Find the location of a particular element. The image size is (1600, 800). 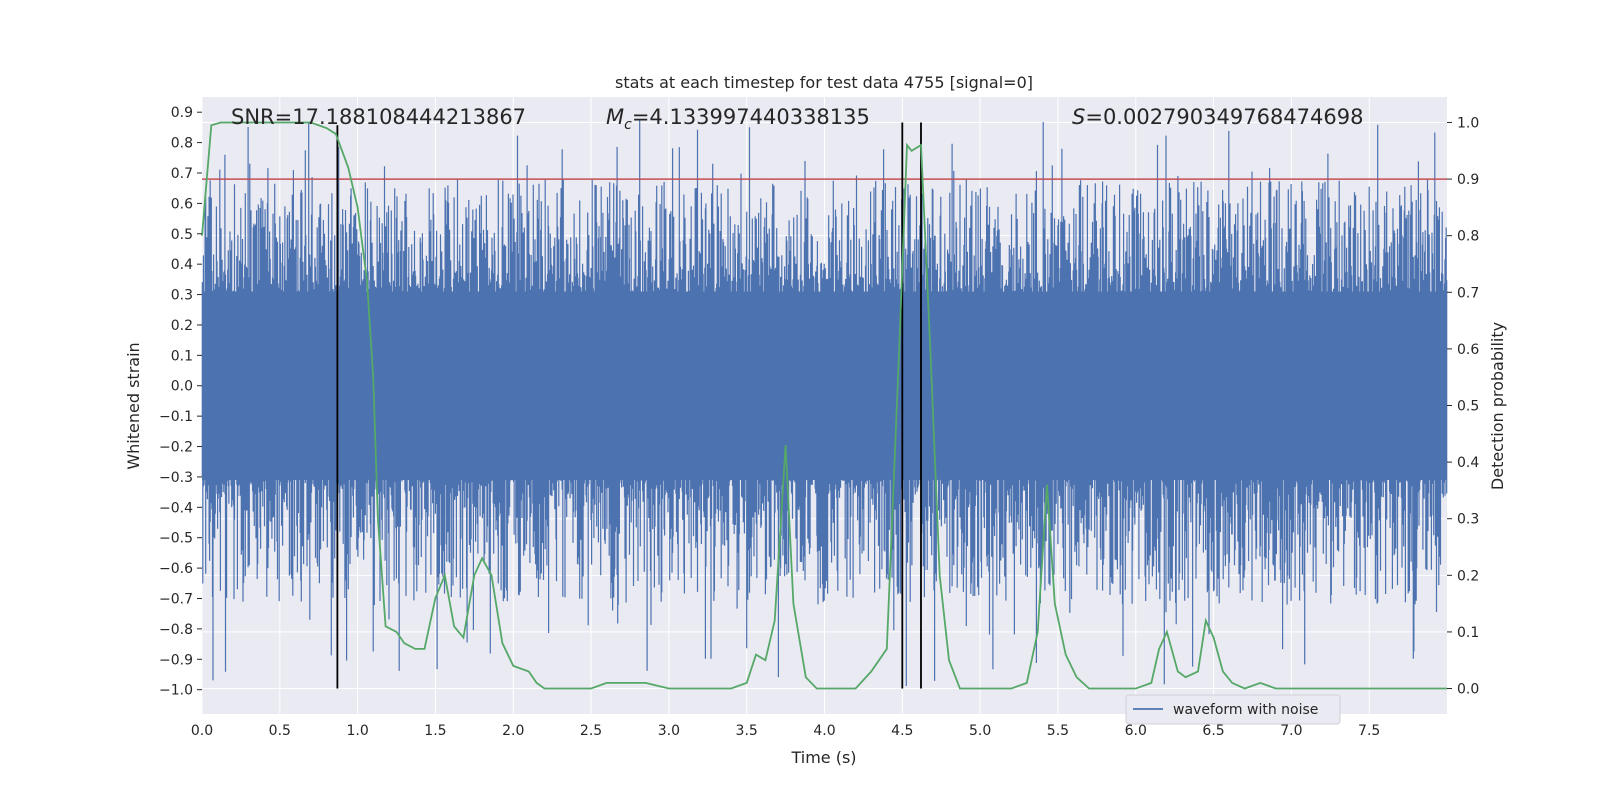

y2-axis-label: Detection probability is located at coordinates (1497, 406).